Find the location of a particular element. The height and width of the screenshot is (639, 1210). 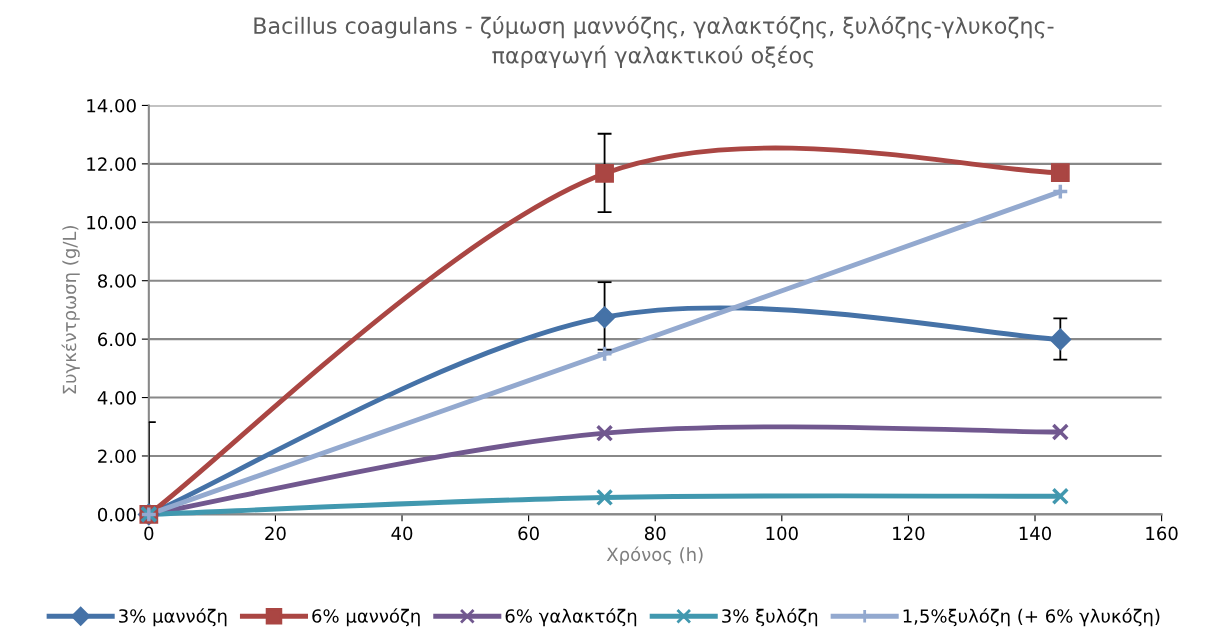

x-tick-label: 0 is located at coordinates (149, 533).